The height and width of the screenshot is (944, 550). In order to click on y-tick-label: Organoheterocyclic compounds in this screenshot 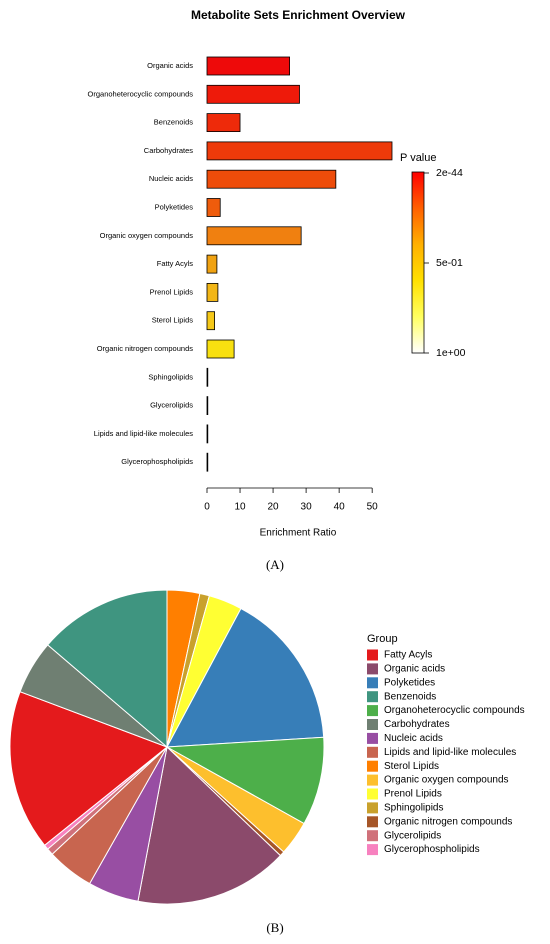, I will do `click(141, 93)`.